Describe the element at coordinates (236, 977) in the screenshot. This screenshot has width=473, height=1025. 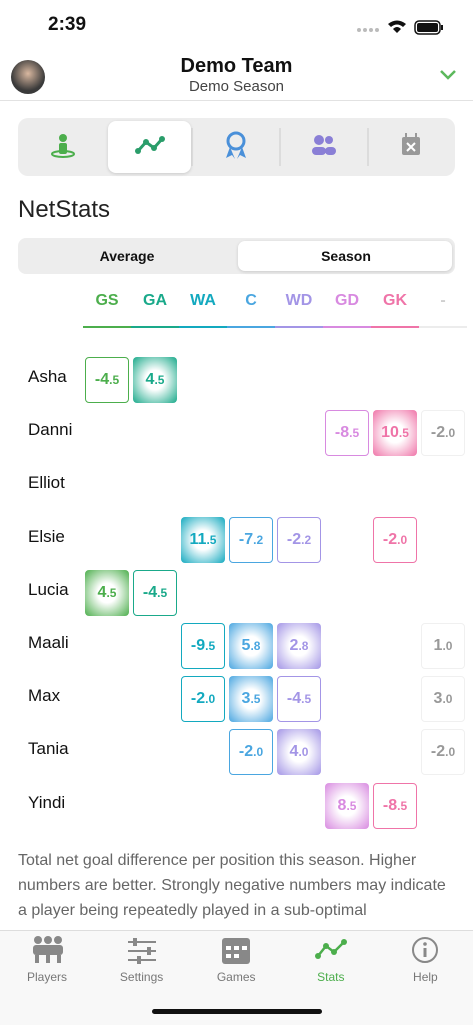
I see `tab-label: Games` at that location.